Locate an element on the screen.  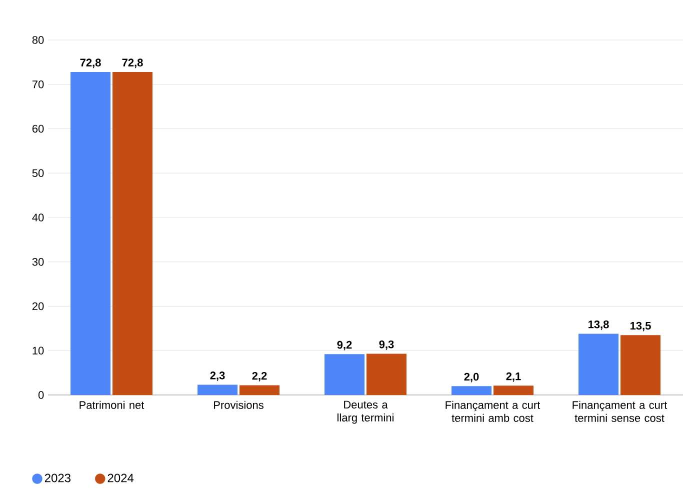
y-tick-label: 40 is located at coordinates (38, 218).